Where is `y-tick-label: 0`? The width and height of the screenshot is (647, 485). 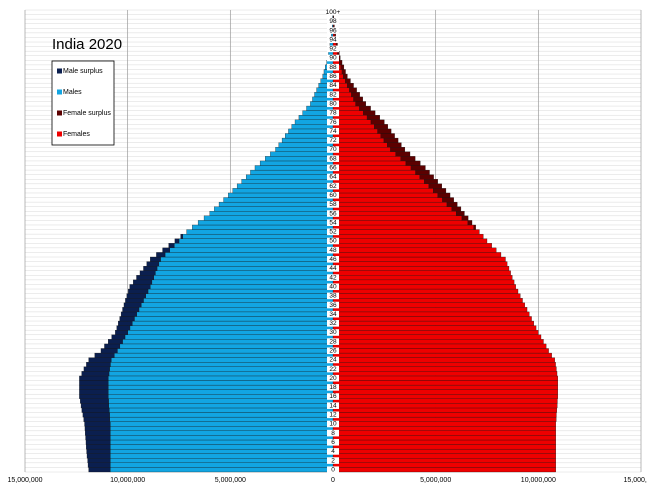 y-tick-label: 0 is located at coordinates (333, 469).